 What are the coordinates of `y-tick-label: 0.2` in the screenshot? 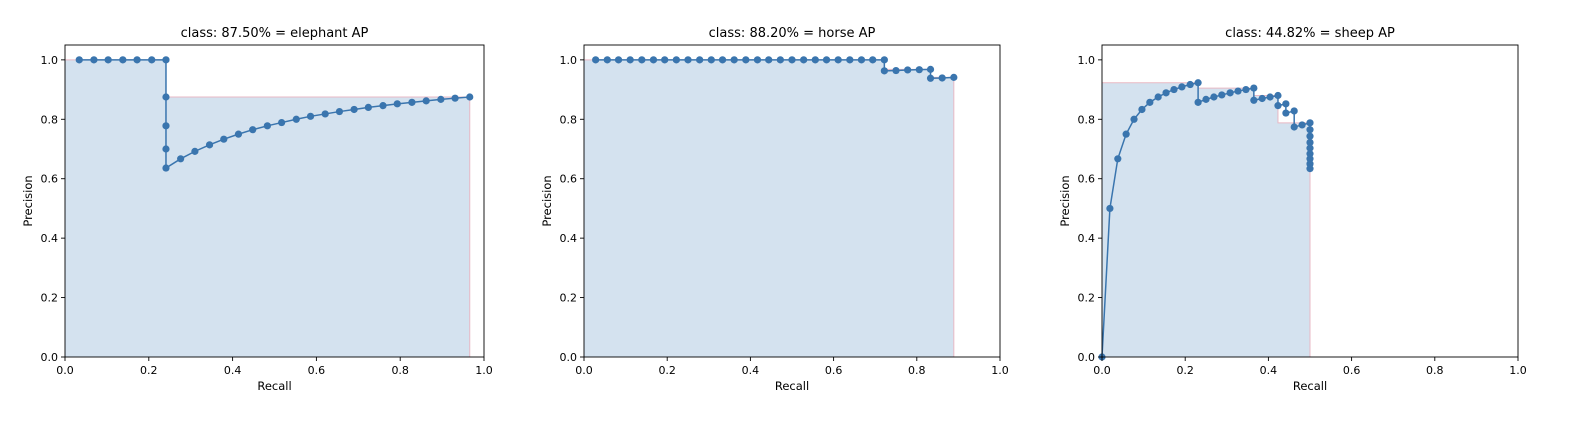 It's located at (569, 298).